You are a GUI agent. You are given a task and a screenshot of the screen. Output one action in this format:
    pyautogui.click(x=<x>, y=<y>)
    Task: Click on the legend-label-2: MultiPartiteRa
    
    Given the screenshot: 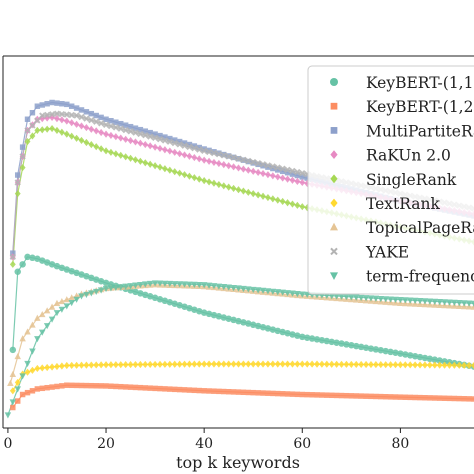 What is the action you would take?
    pyautogui.click(x=420, y=131)
    